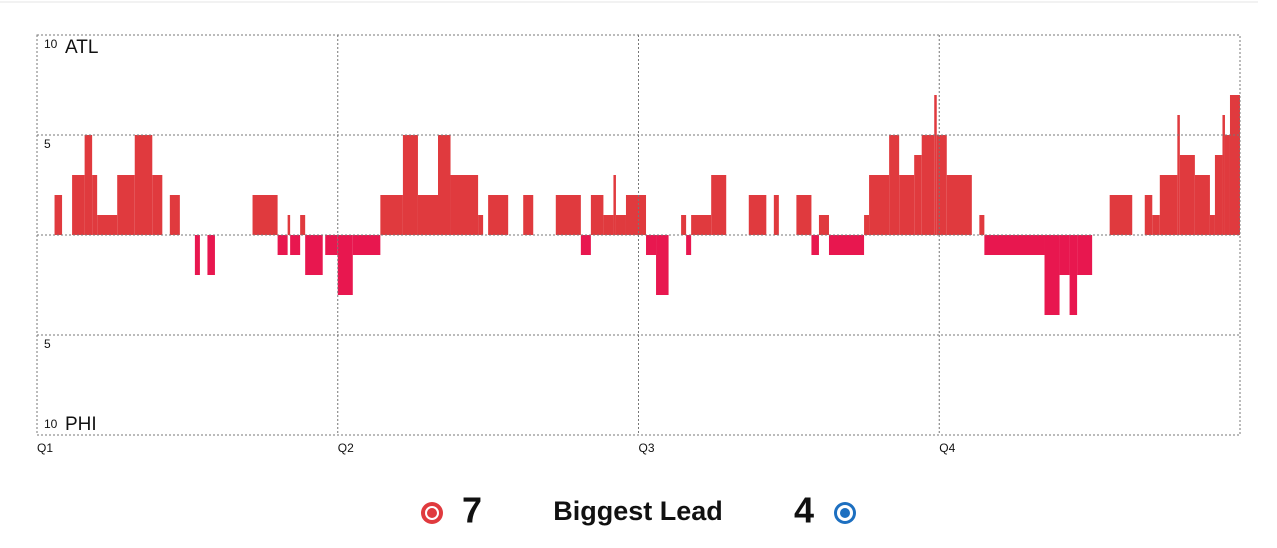  Describe the element at coordinates (804, 510) in the screenshot. I see `away-biggest-lead: 4` at that location.